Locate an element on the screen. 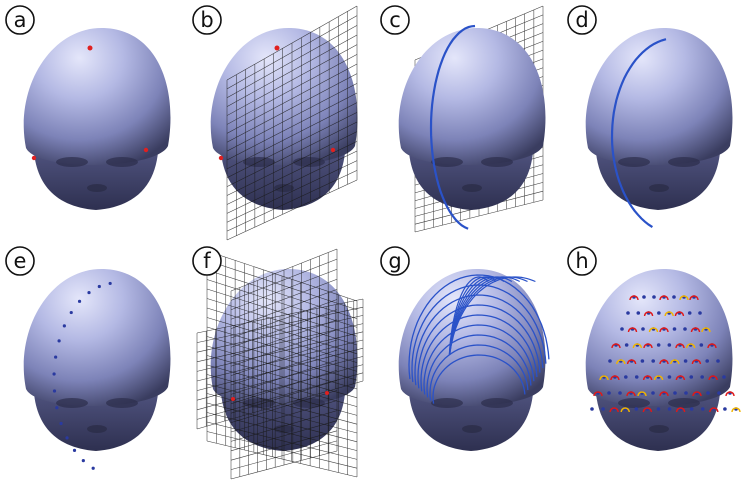 This screenshot has width=750, height=482. label-text: c is located at coordinates (395, 20).